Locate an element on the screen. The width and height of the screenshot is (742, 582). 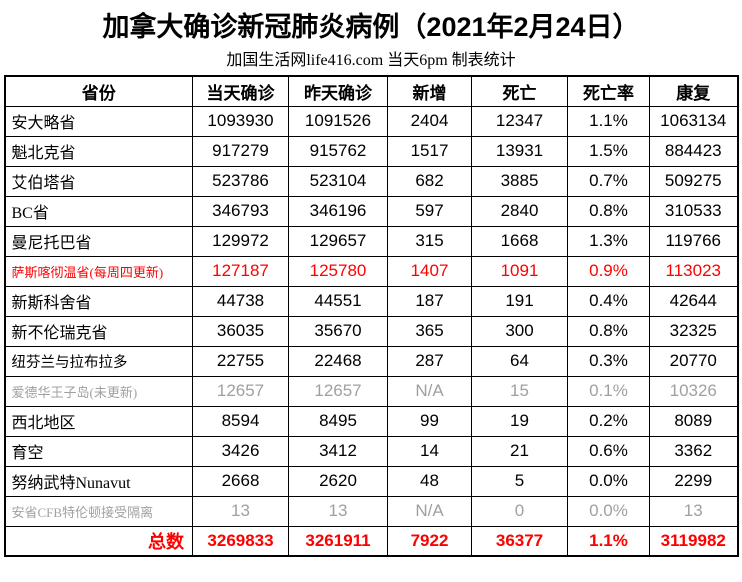
value-cell: 2668 is located at coordinates (240, 481).